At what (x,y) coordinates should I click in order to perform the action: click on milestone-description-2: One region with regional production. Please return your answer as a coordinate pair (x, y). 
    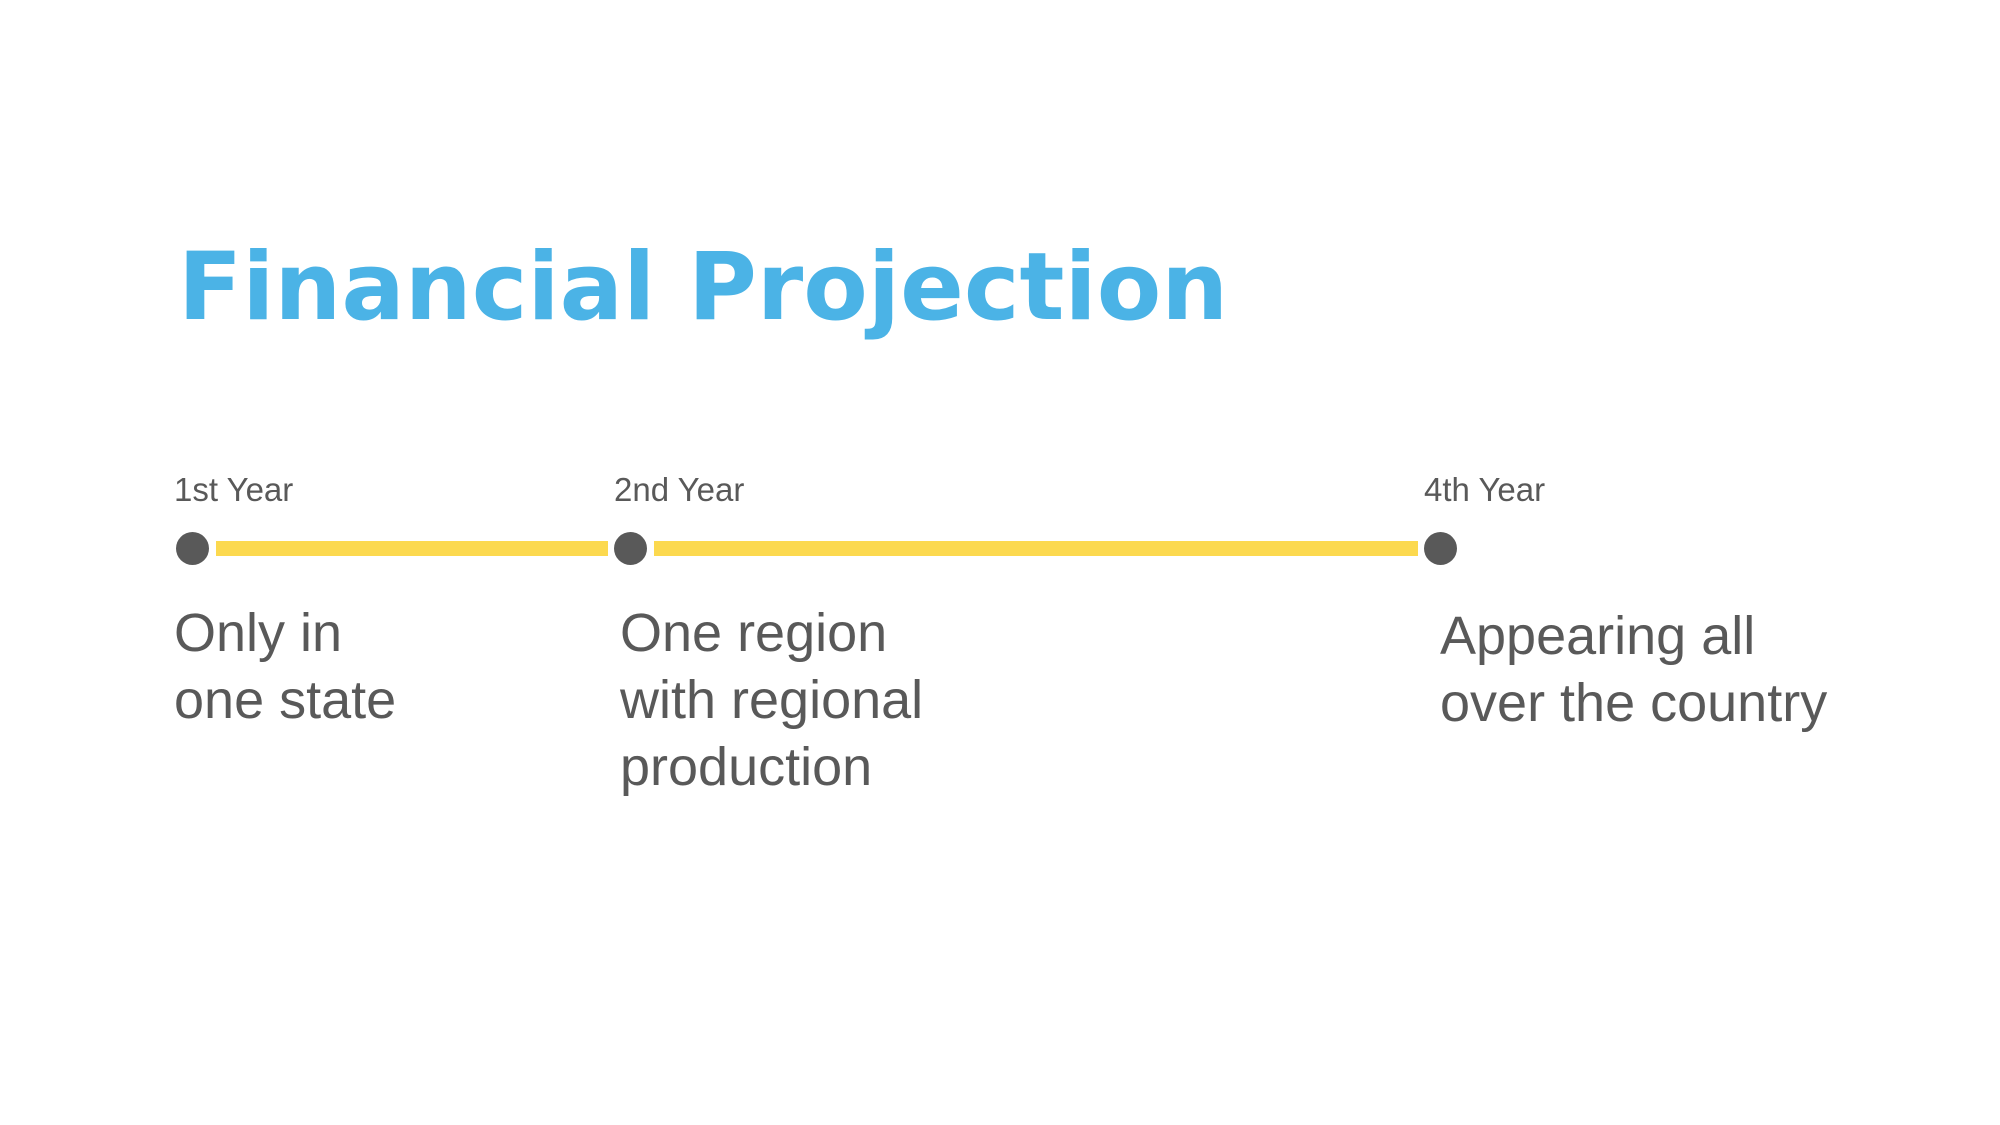
    Looking at the image, I should click on (772, 700).